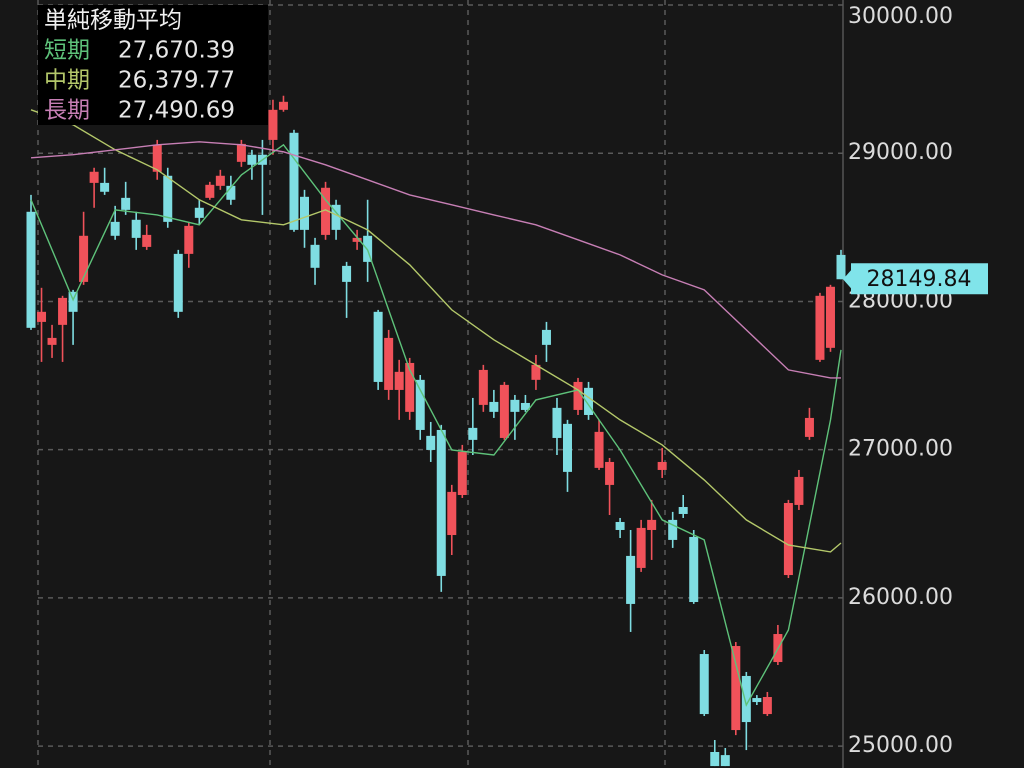 The image size is (1024, 768). What do you see at coordinates (113, 21) in the screenshot?
I see `legend-title: 単純移動平均` at bounding box center [113, 21].